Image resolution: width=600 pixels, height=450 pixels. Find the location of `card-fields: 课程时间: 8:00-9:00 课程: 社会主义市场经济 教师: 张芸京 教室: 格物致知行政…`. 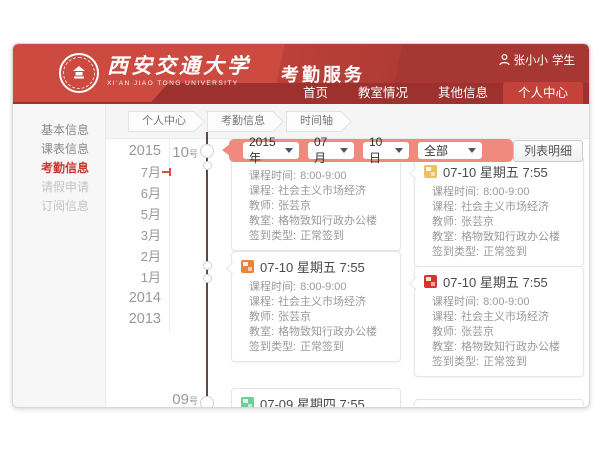

card-fields: 课程时间: 8:00-9:00 课程: 社会主义市场经济 教师: 张芸京 教室: 格物致知行政… is located at coordinates (316, 319).